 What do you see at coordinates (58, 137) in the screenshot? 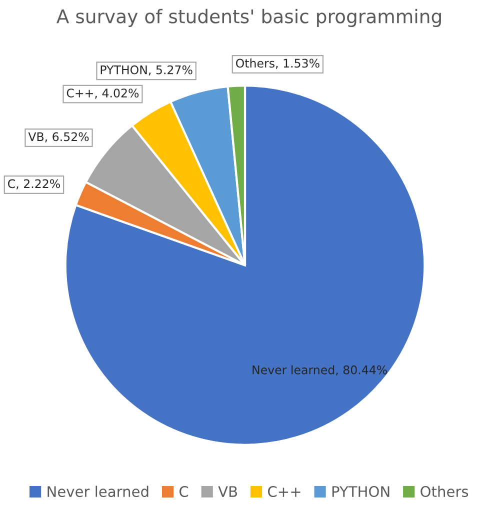
I see `data-label: VB, 6.52%` at bounding box center [58, 137].